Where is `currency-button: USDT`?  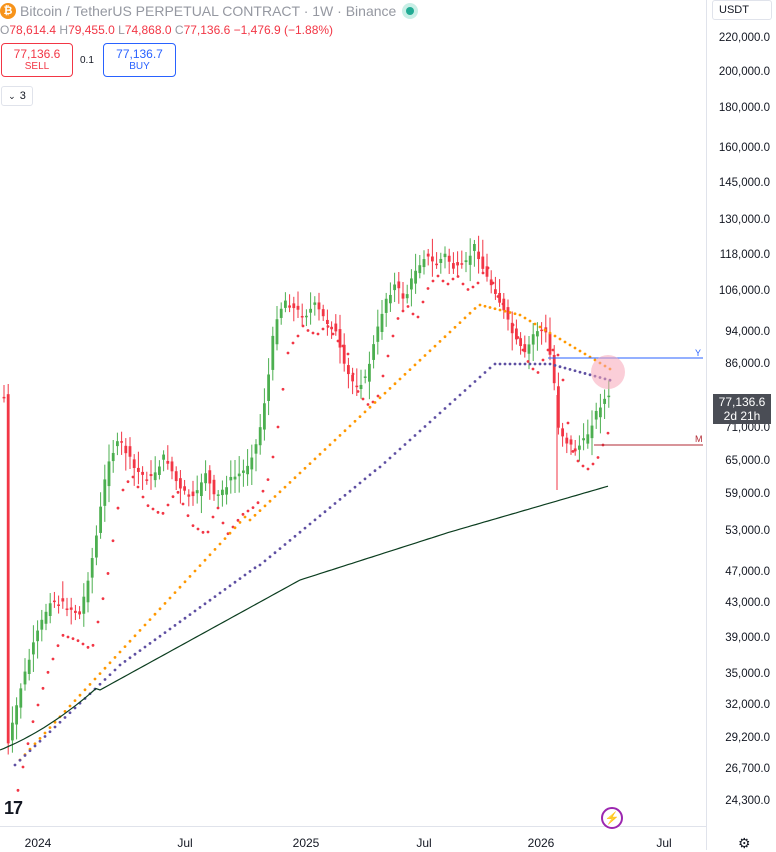
currency-button: USDT is located at coordinates (742, 10).